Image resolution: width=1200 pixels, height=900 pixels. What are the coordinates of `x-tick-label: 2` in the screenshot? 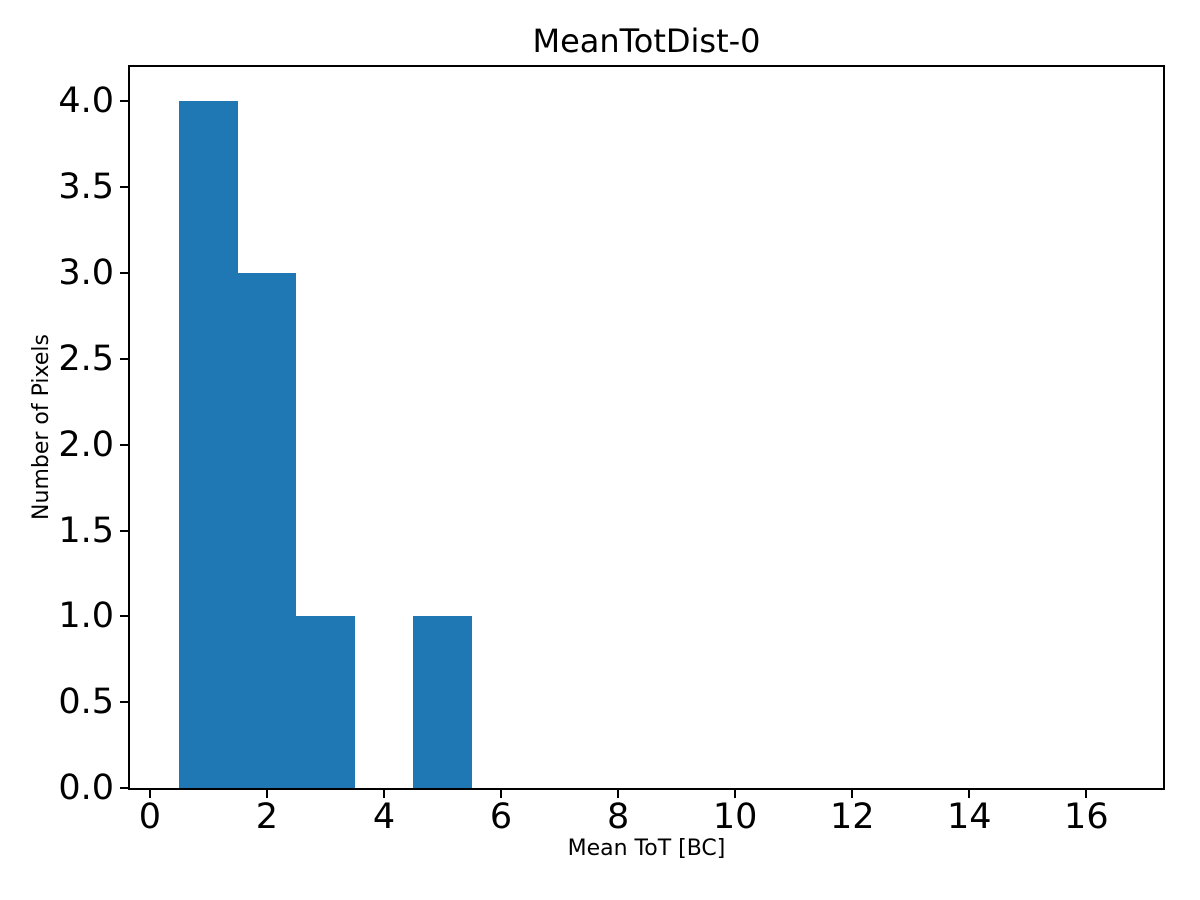 It's located at (267, 817).